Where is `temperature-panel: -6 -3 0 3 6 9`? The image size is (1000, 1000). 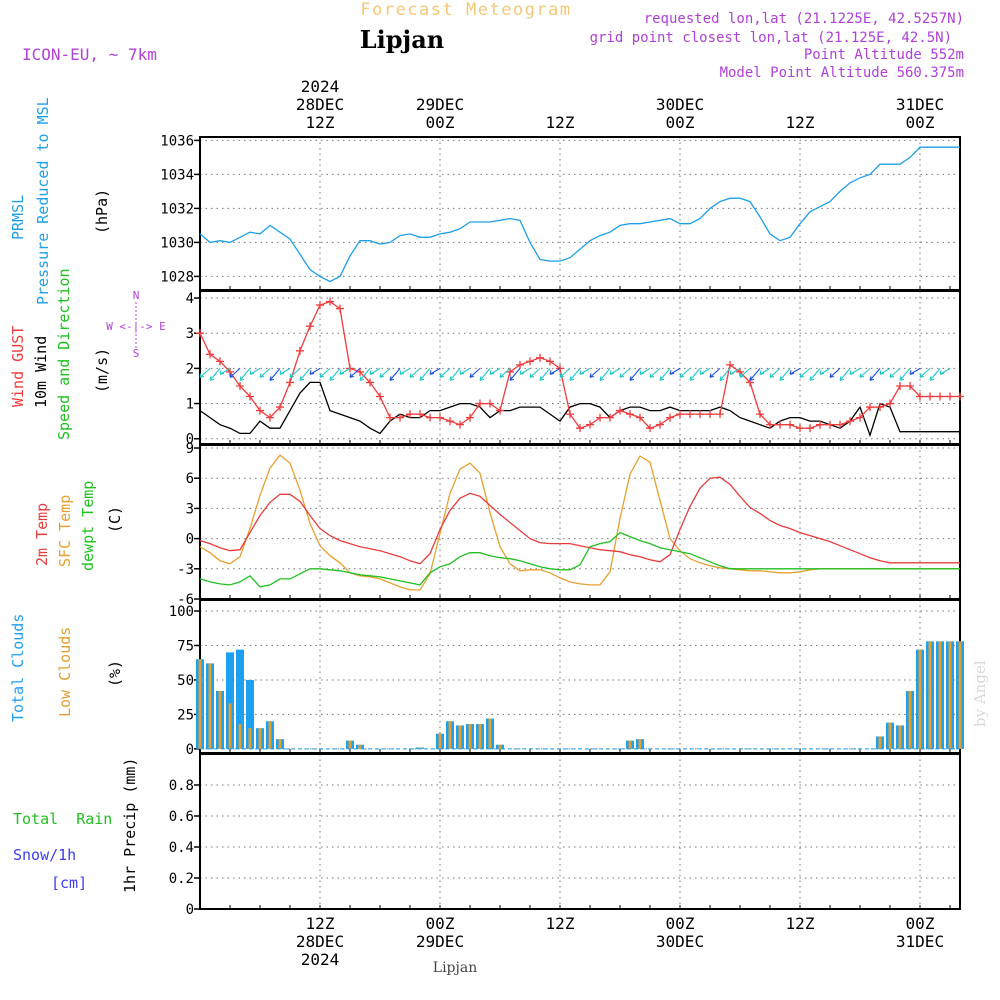
temperature-panel: -6 -3 0 3 6 9 is located at coordinates (569, 524).